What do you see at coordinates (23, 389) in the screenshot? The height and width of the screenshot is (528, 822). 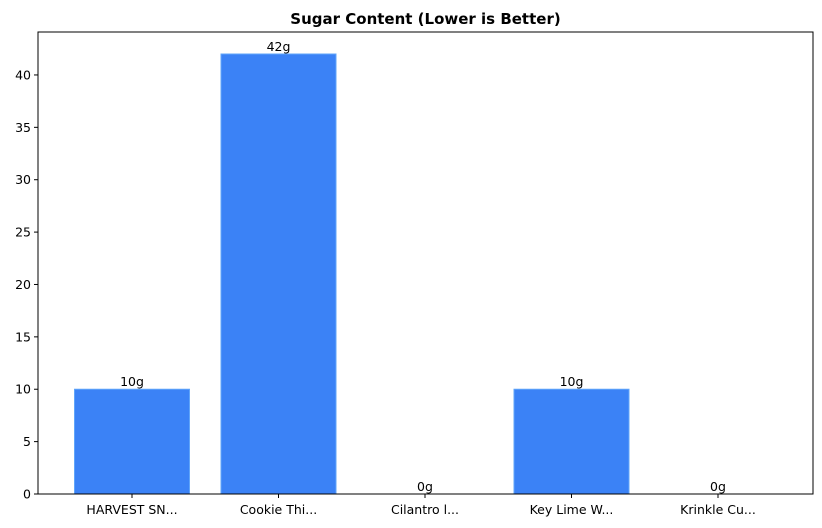 I see `y-tick-label: 10` at bounding box center [23, 389].